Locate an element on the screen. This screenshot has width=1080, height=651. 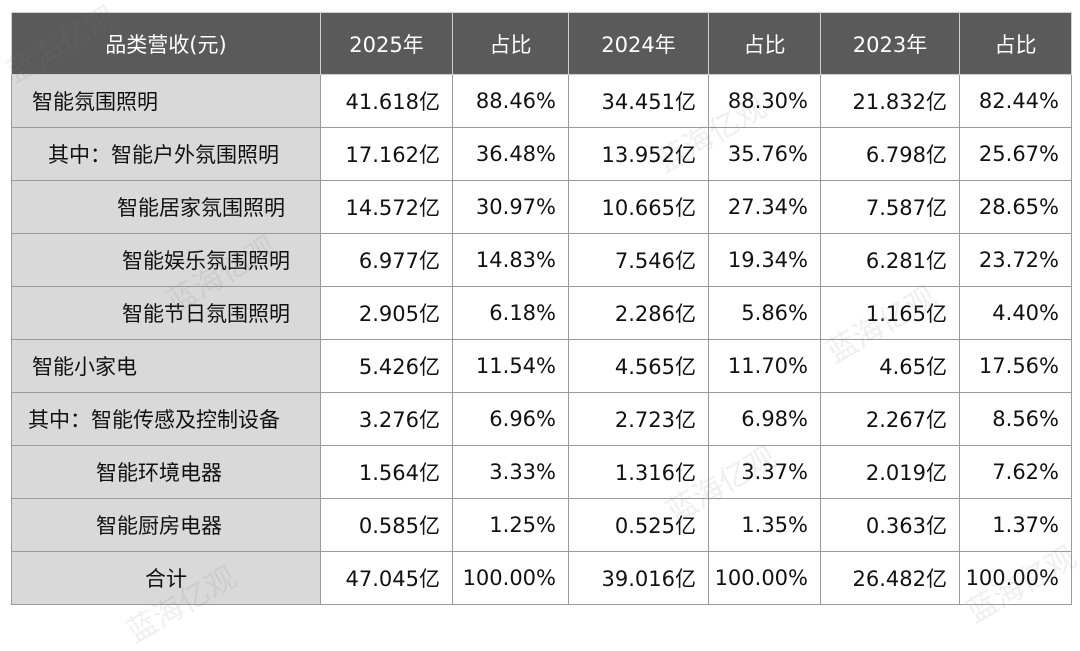
cell-share-2025: 88.46% is located at coordinates (510, 101).